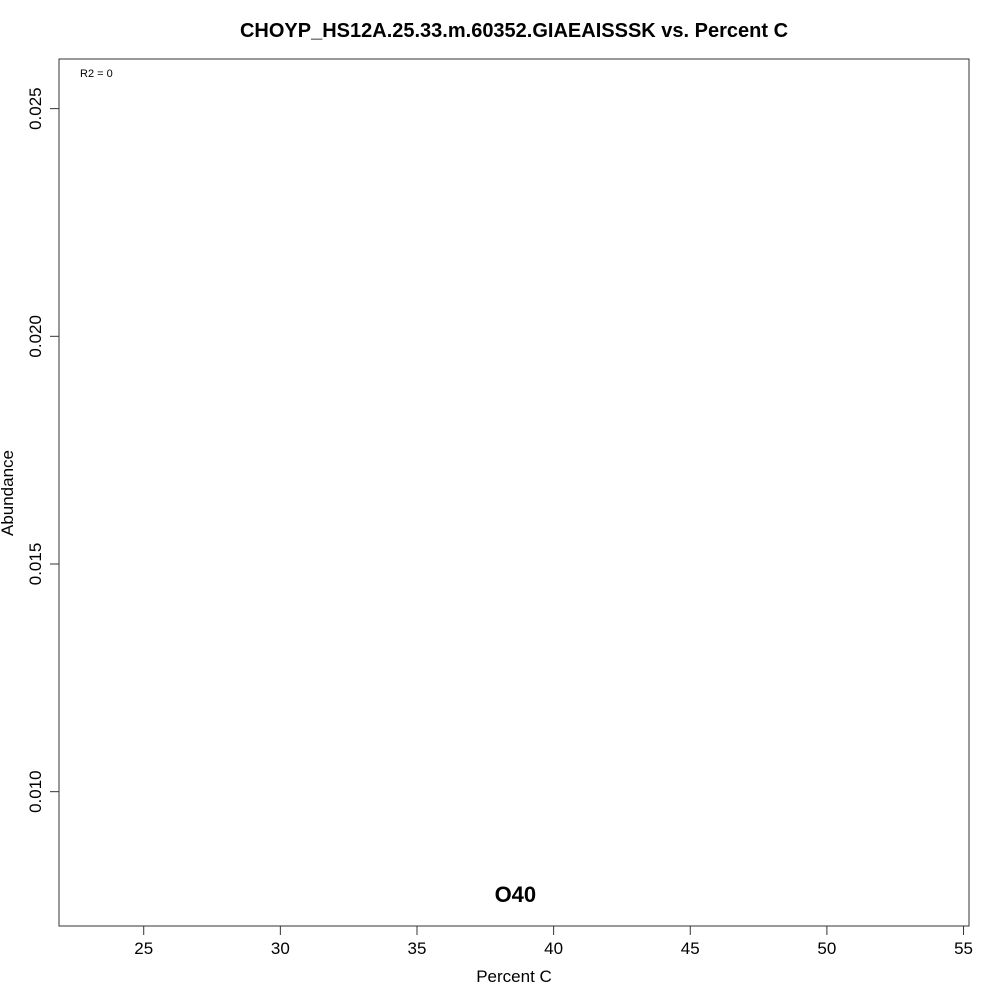 This screenshot has height=1000, width=1000. What do you see at coordinates (280, 948) in the screenshot?
I see `x-tick-label: 30` at bounding box center [280, 948].